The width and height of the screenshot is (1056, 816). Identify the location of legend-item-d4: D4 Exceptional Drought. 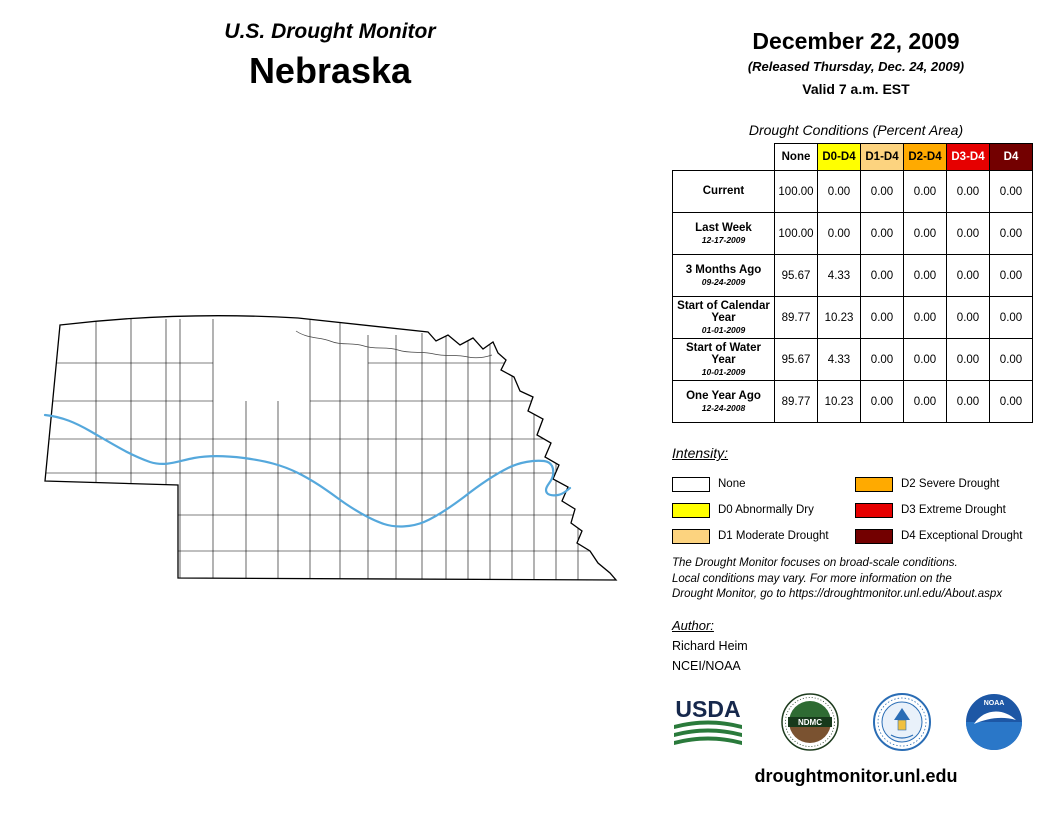
(943, 536).